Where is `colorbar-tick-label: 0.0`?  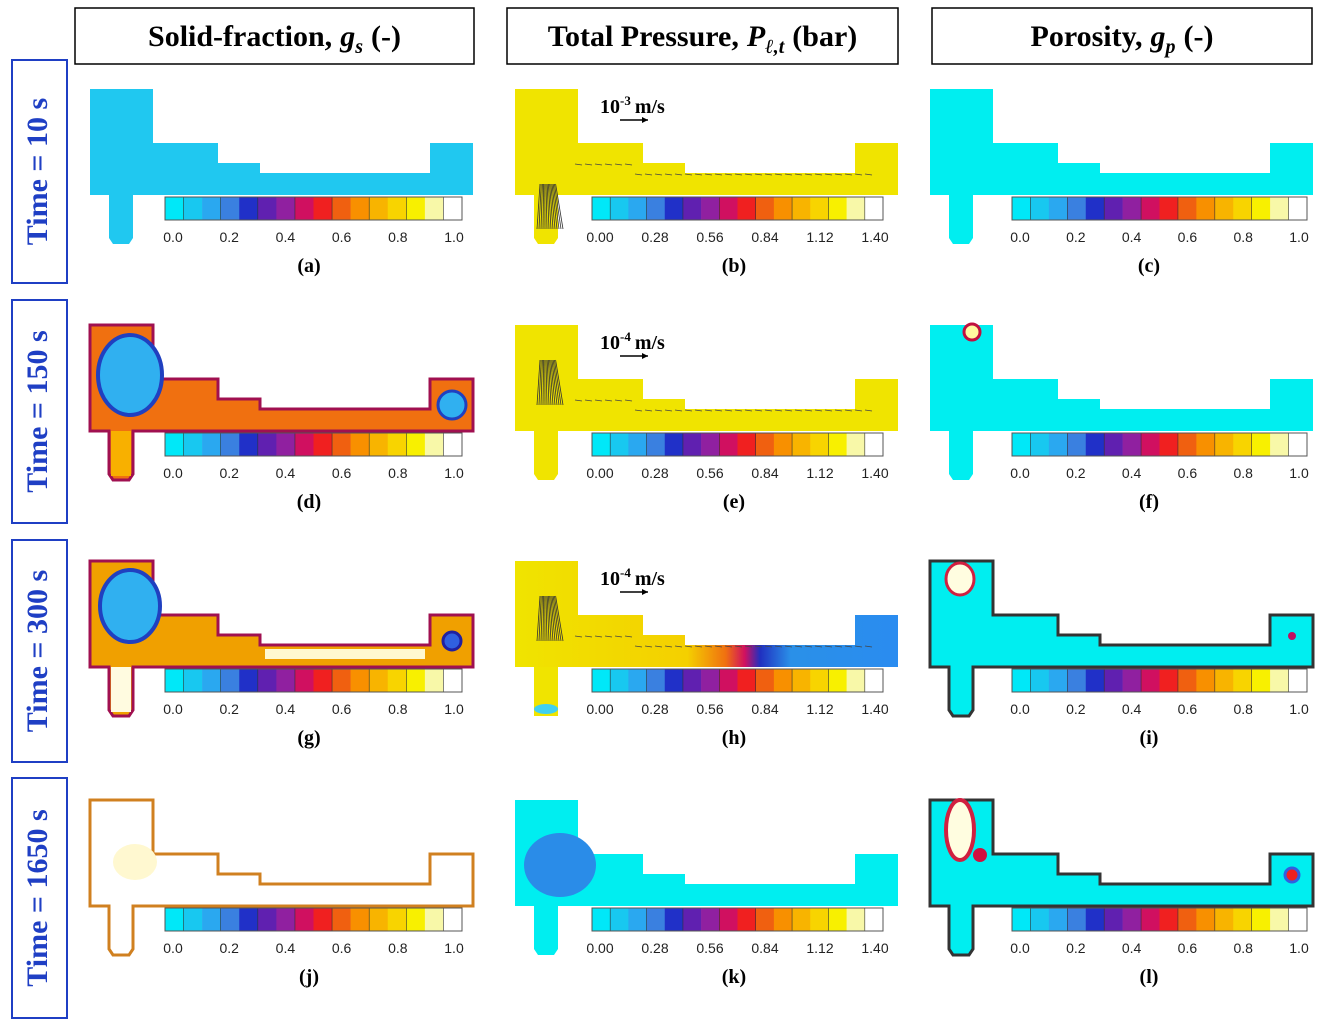 colorbar-tick-label: 0.0 is located at coordinates (1020, 948).